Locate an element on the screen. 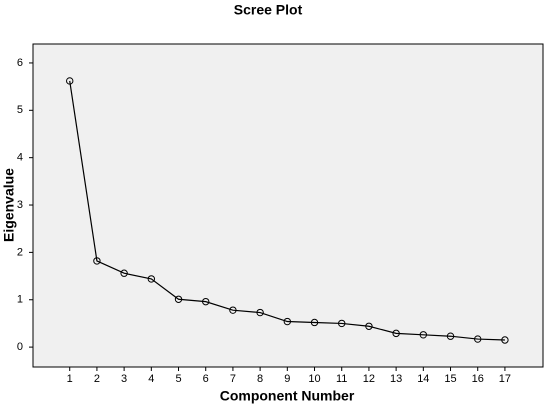 The height and width of the screenshot is (409, 550). x-tick-label: 9 is located at coordinates (287, 379).